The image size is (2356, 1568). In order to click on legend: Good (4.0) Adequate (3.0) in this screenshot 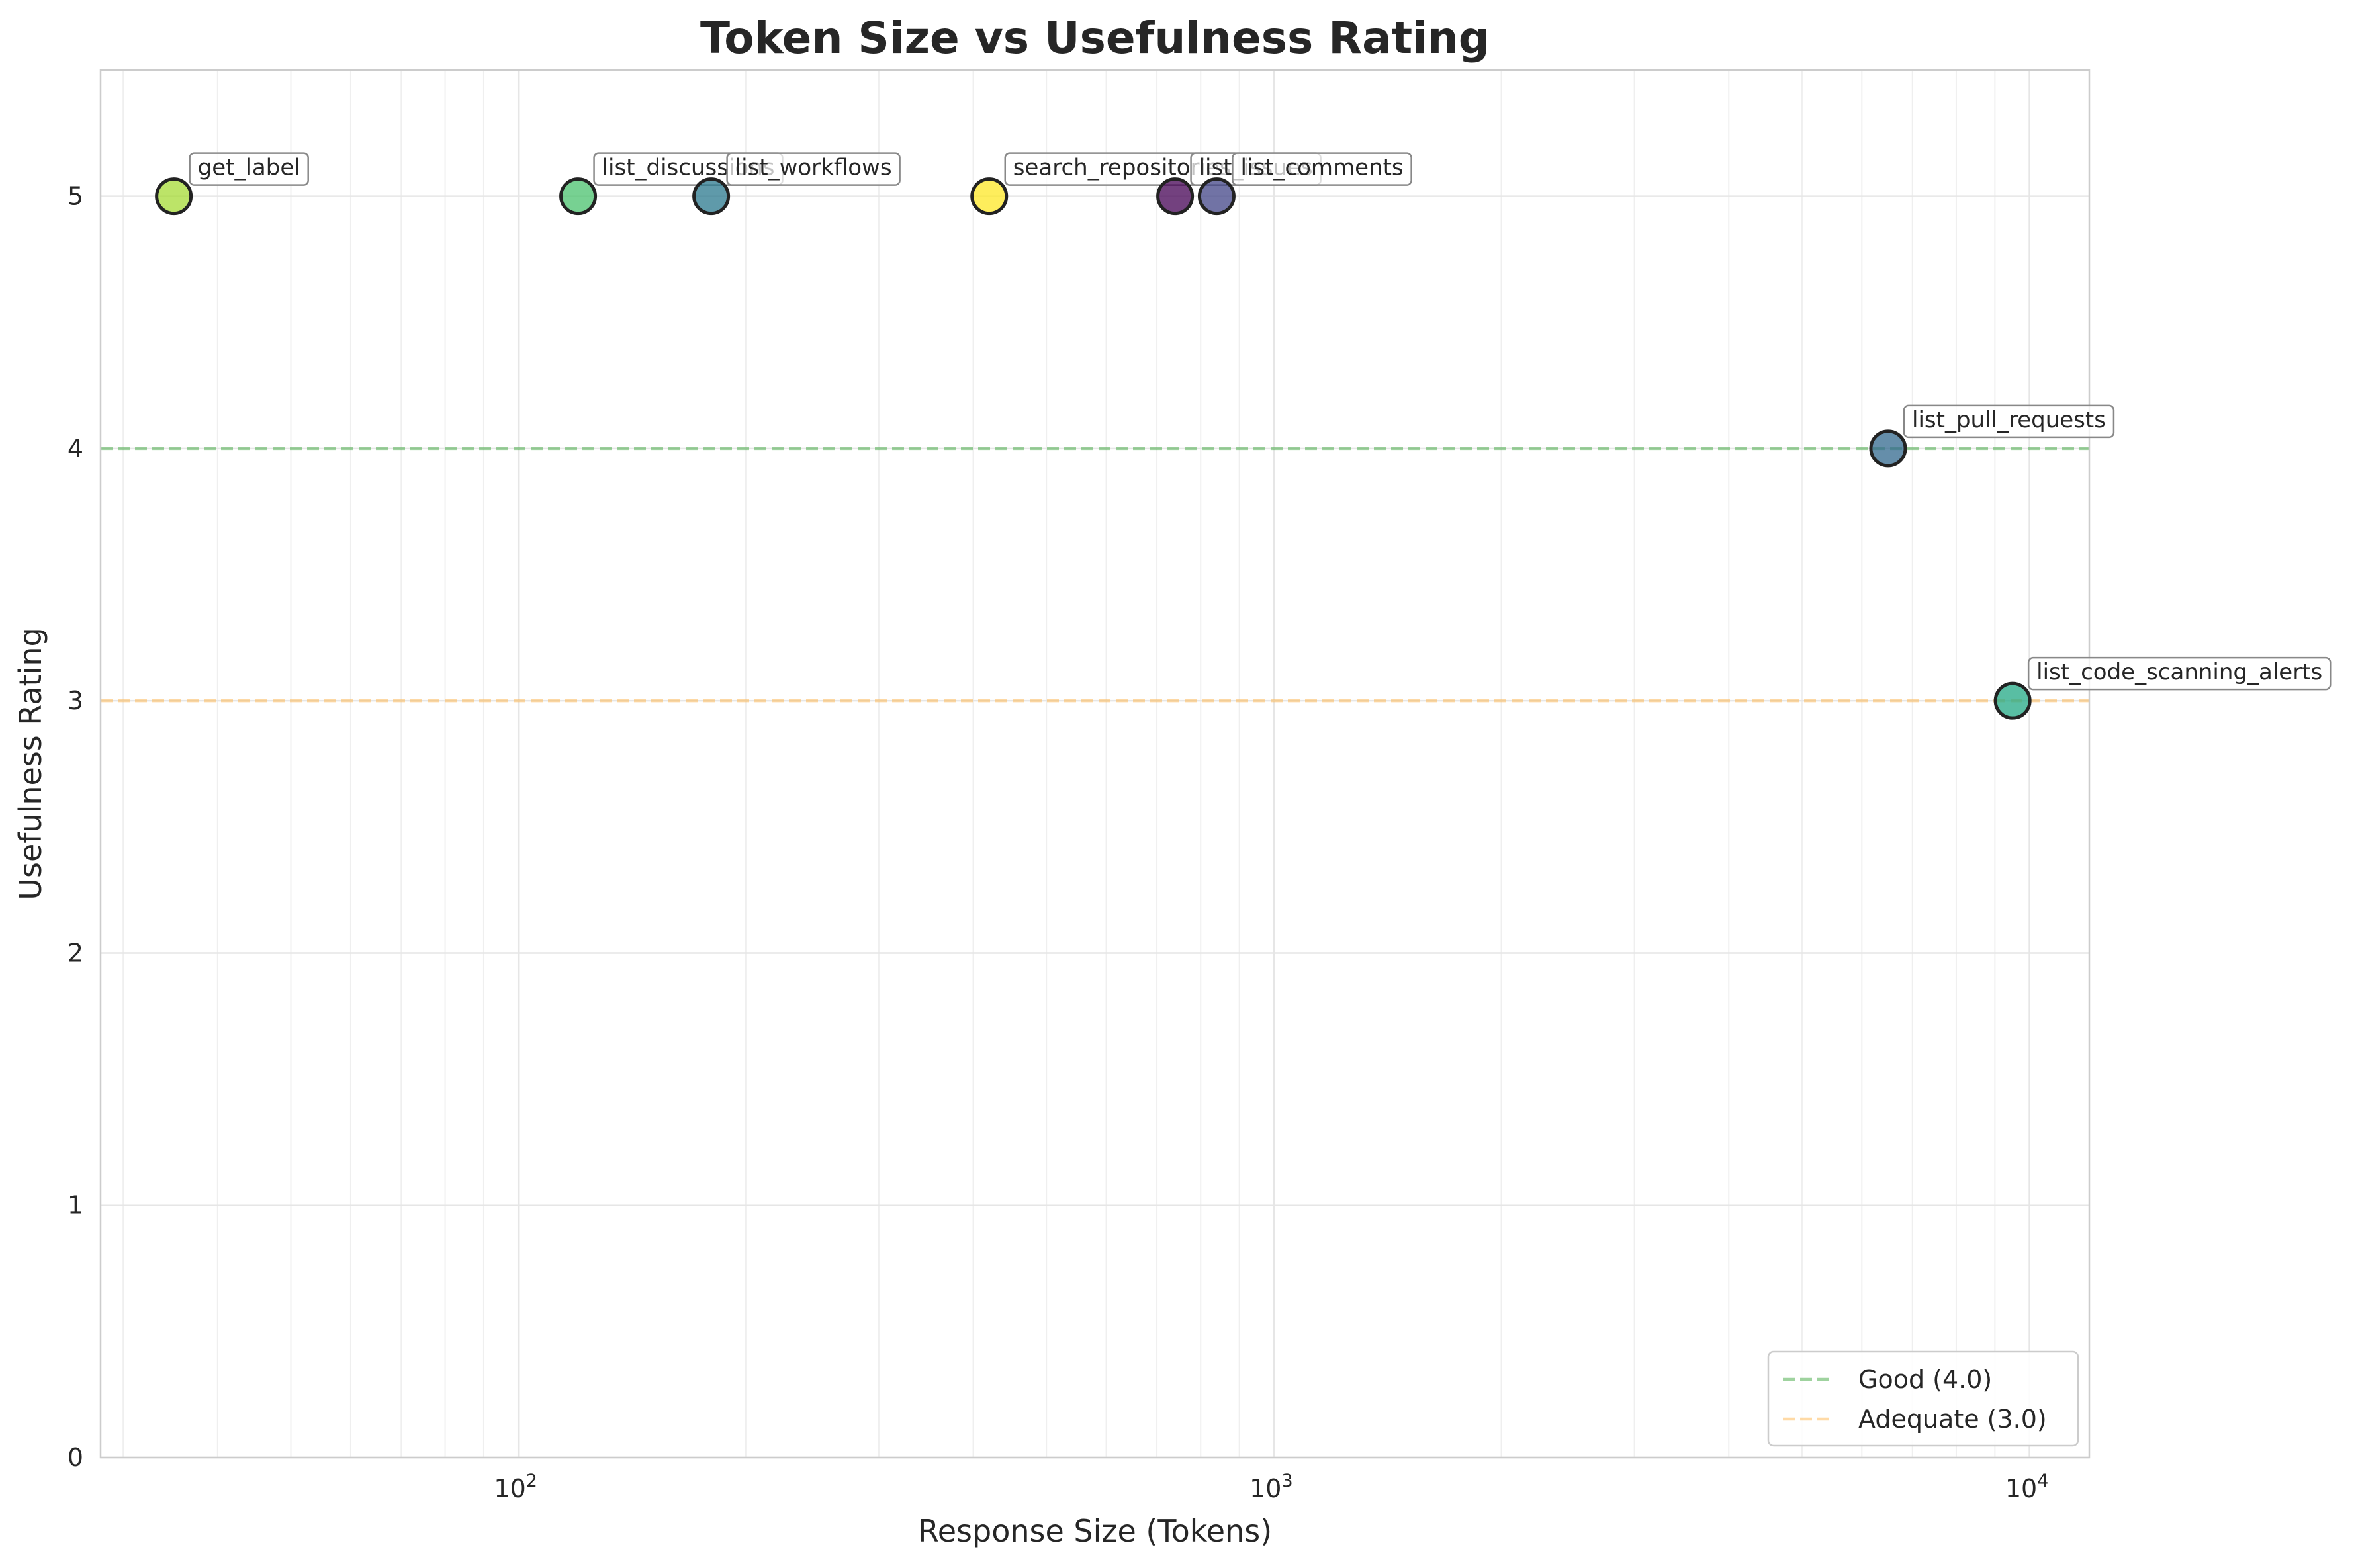, I will do `click(1923, 1399)`.